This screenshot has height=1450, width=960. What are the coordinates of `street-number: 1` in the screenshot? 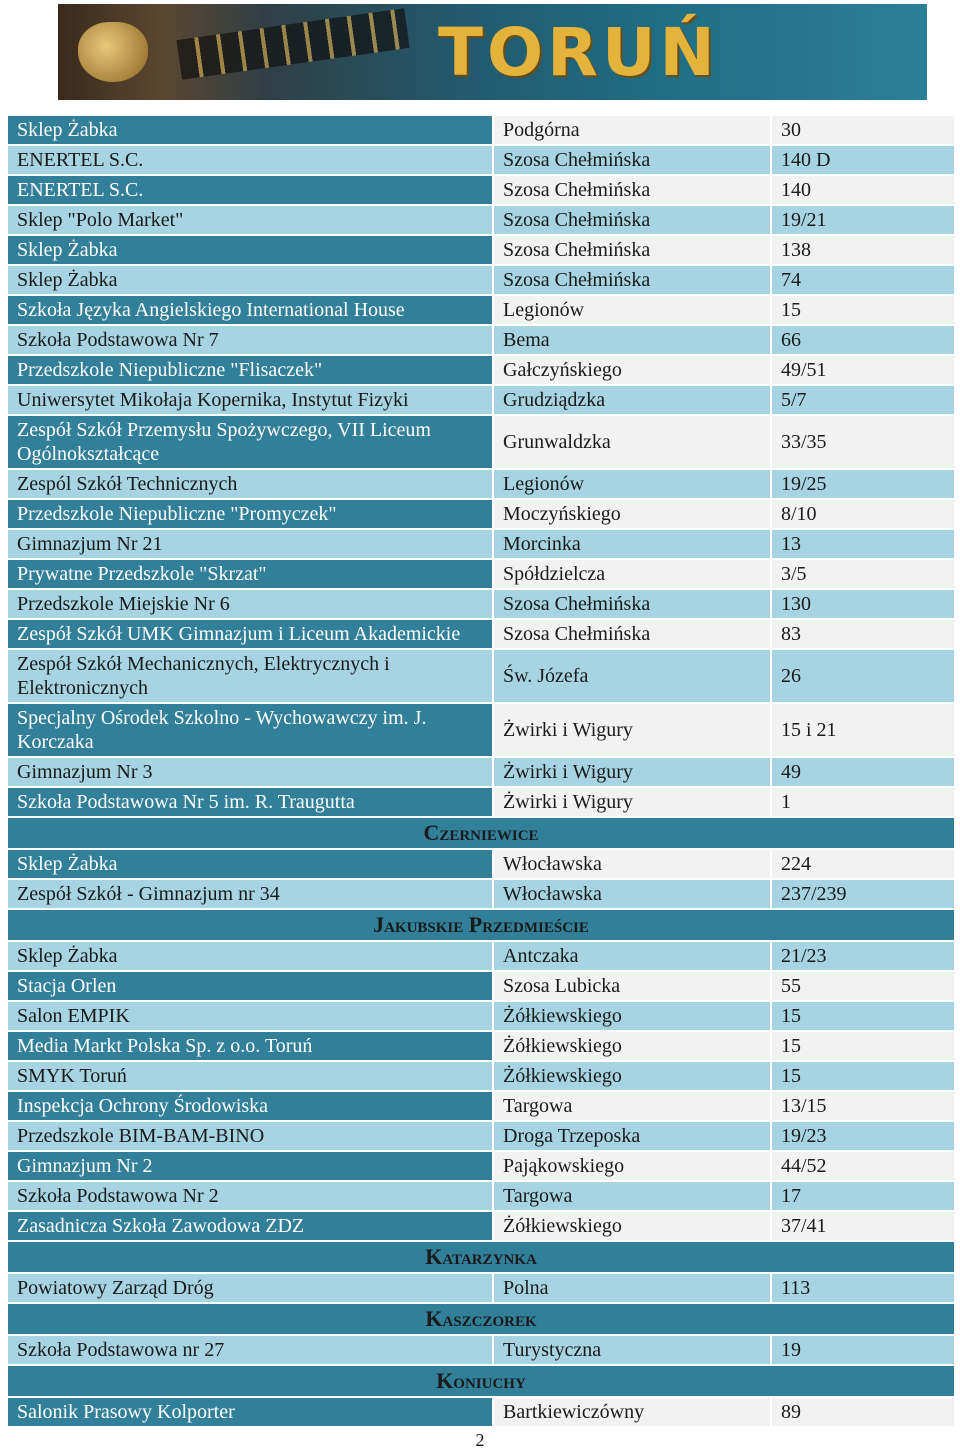 It's located at (863, 802).